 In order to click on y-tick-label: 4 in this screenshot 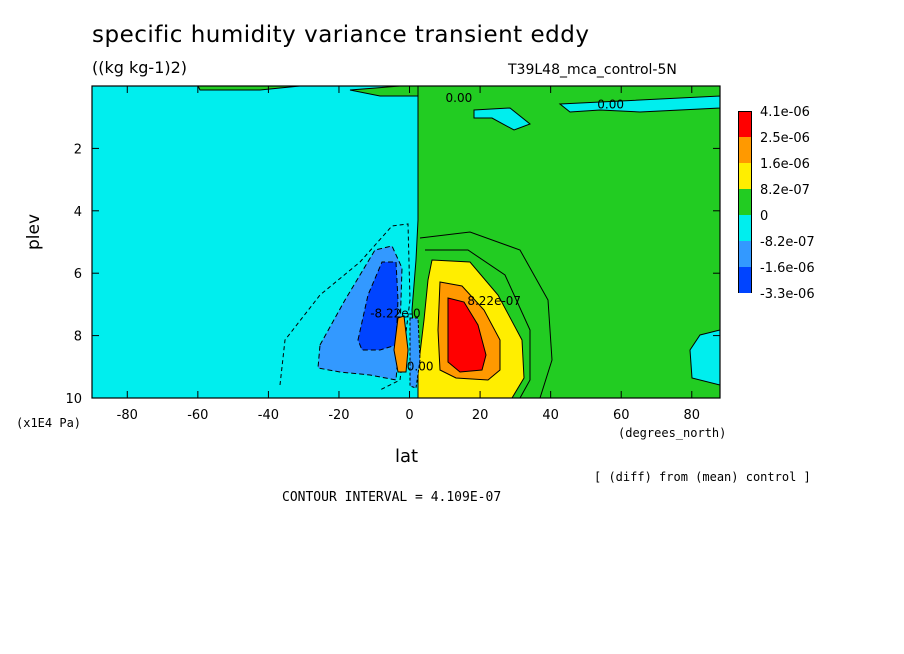, I will do `click(78, 212)`.